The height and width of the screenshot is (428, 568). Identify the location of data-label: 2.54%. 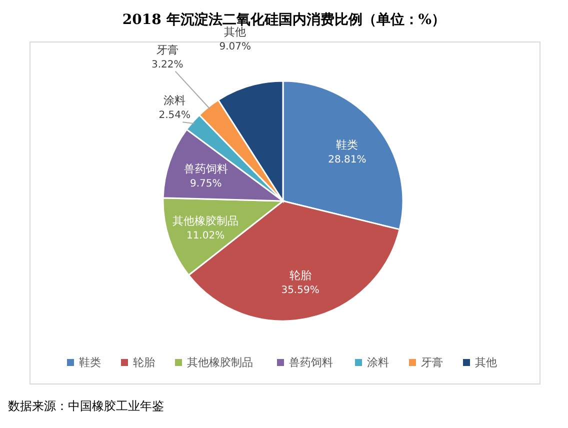
(174, 116).